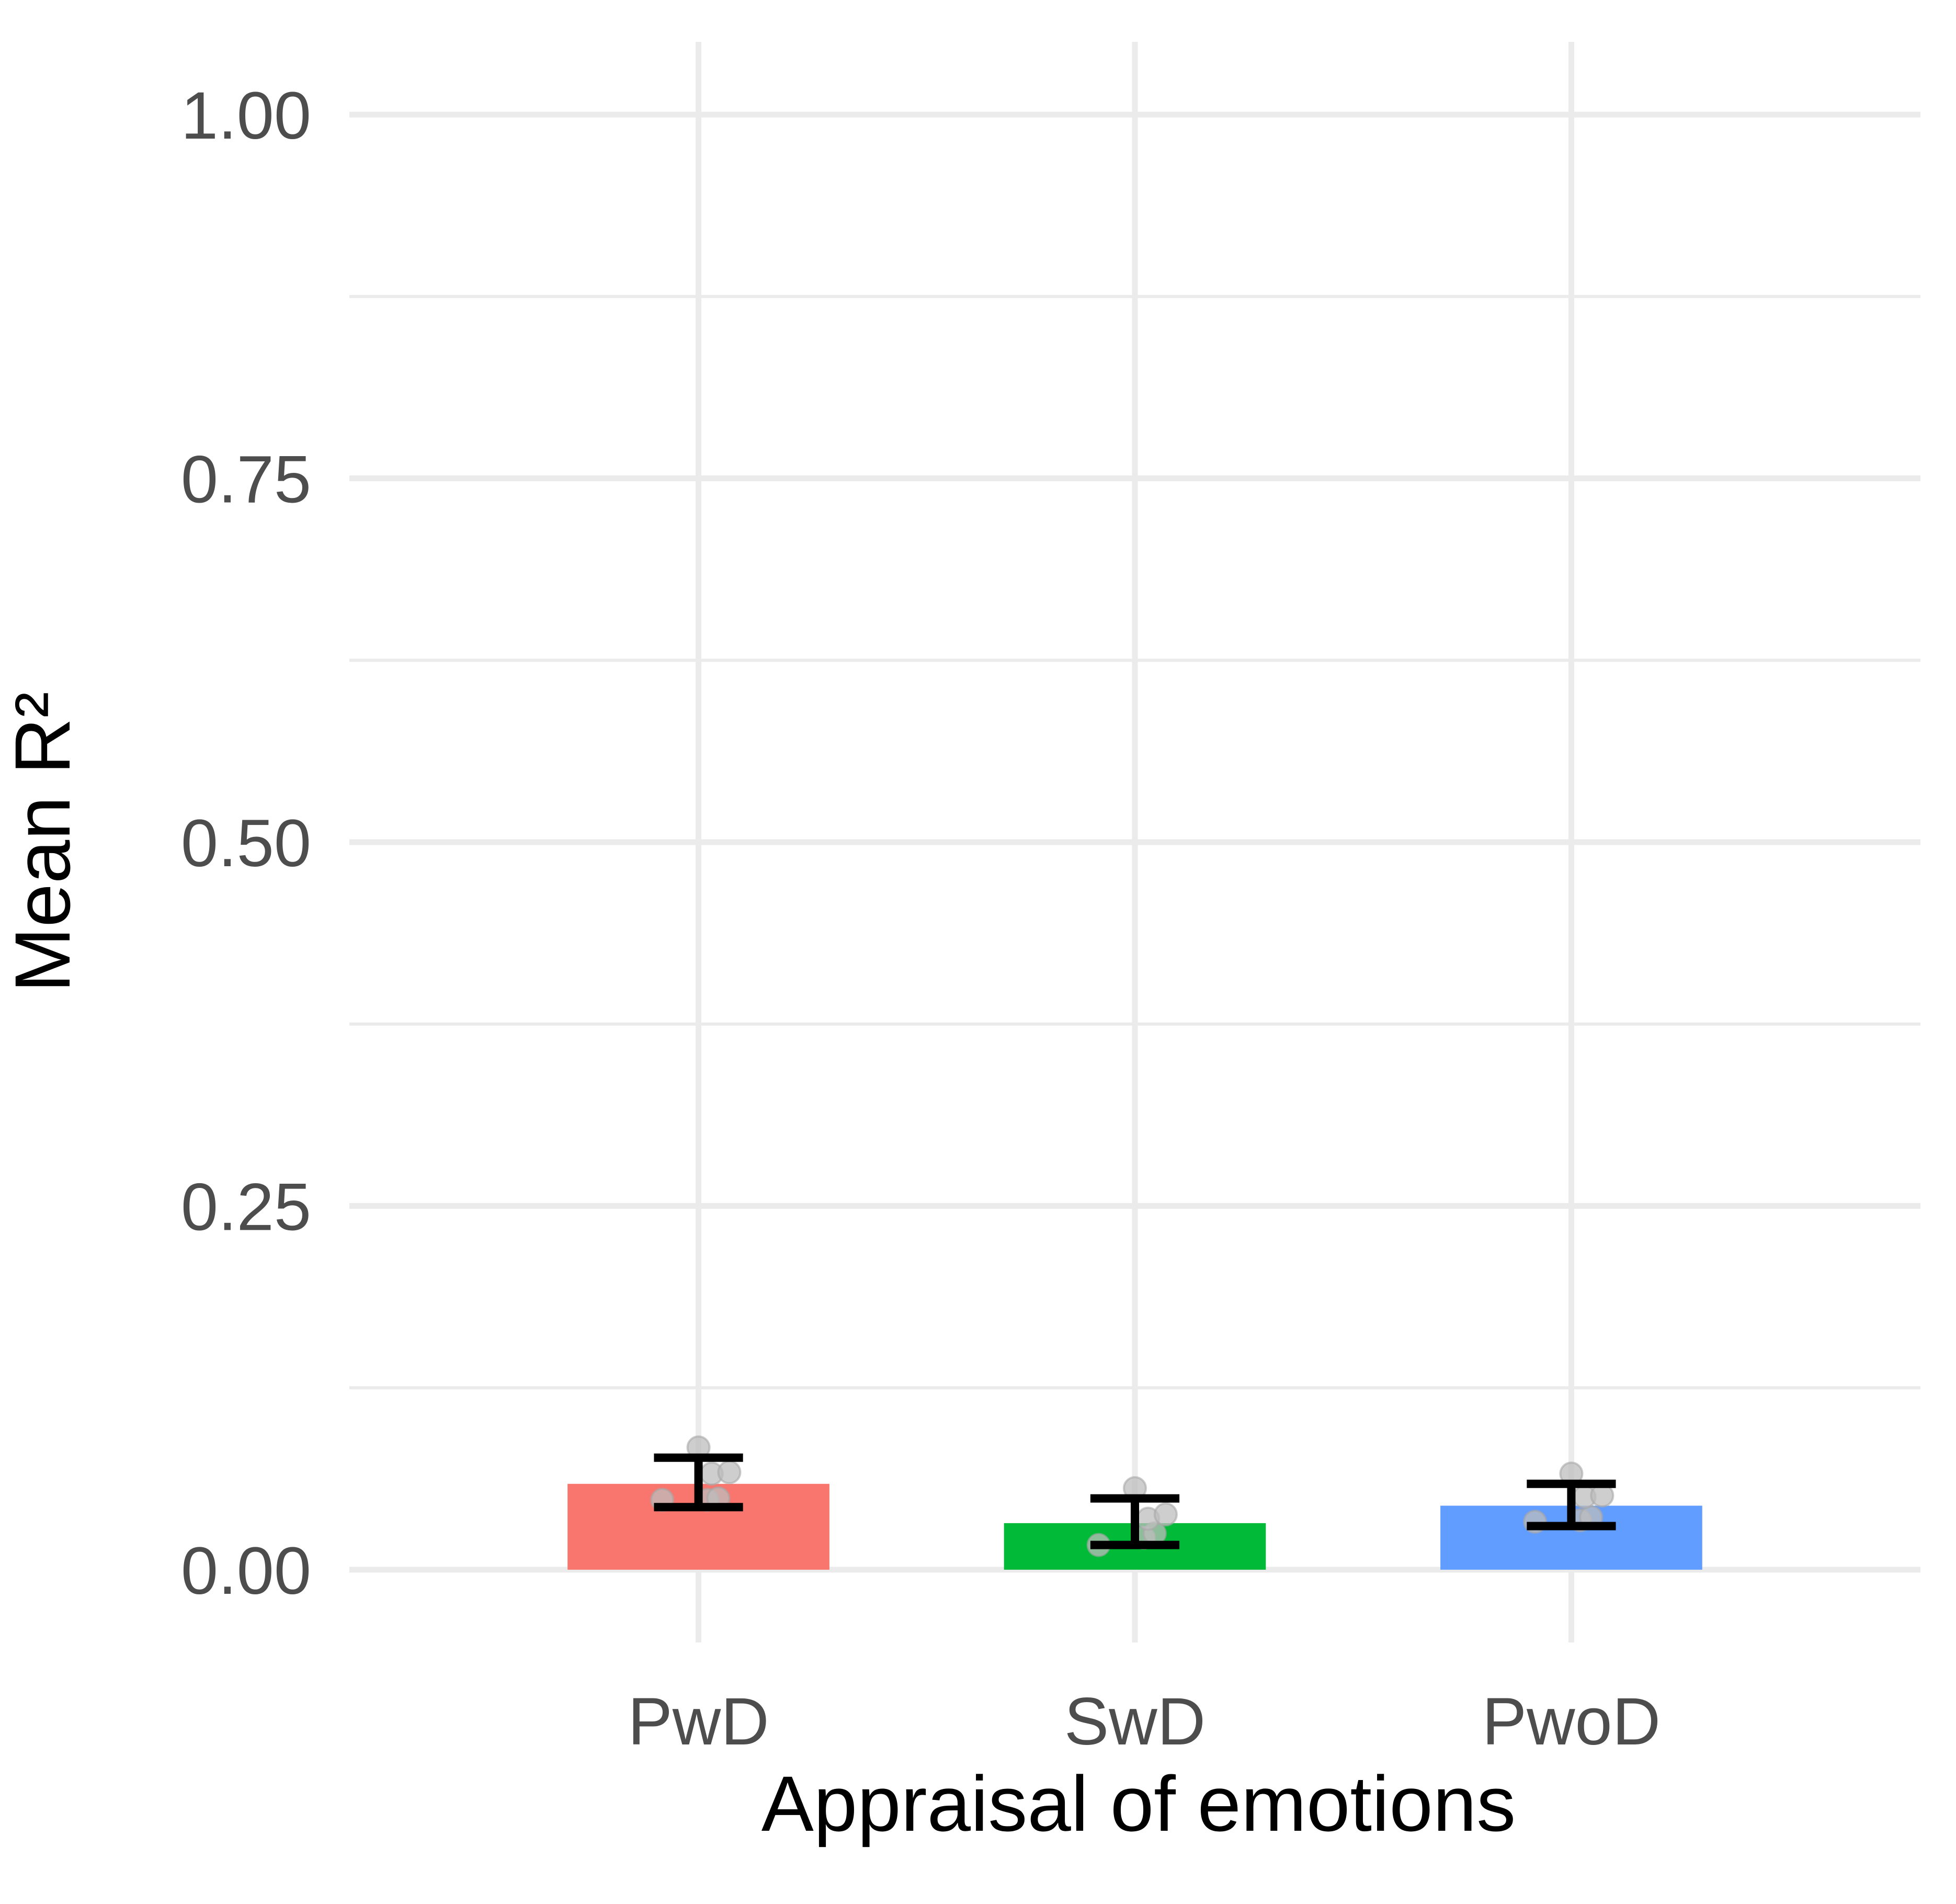  I want to click on x-tick-label: PwD, so click(698, 1722).